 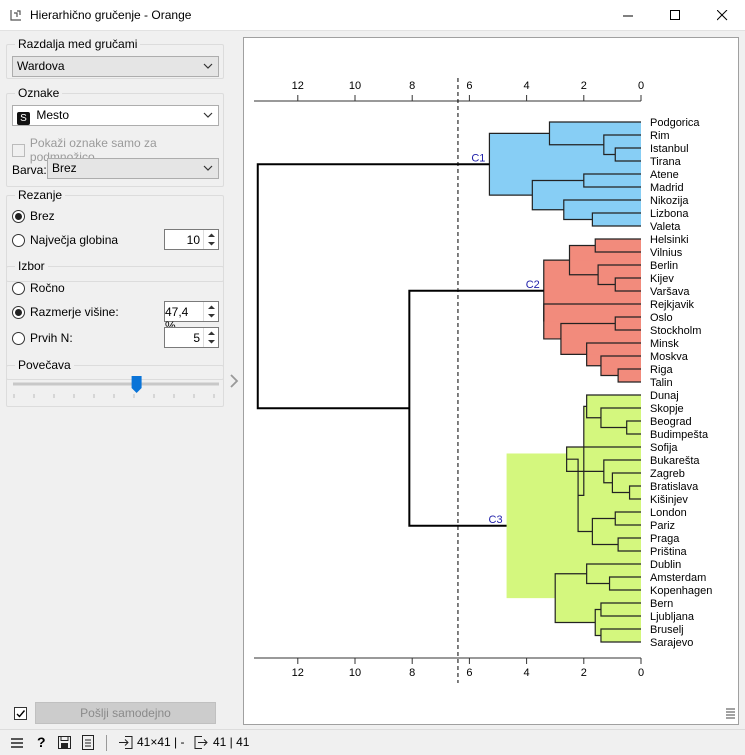 I want to click on string-variable-badge: S, so click(x=23, y=118).